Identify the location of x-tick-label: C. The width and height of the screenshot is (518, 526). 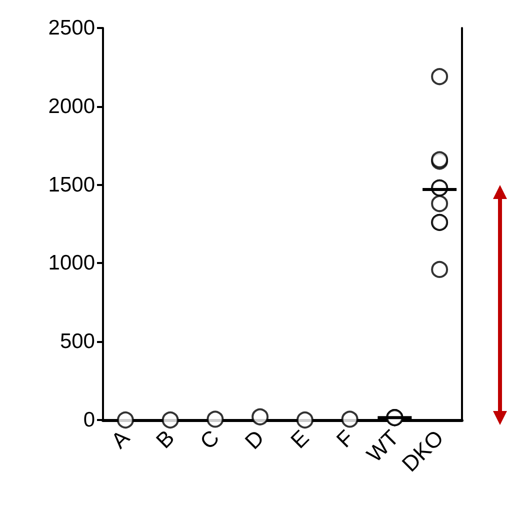
(209, 439).